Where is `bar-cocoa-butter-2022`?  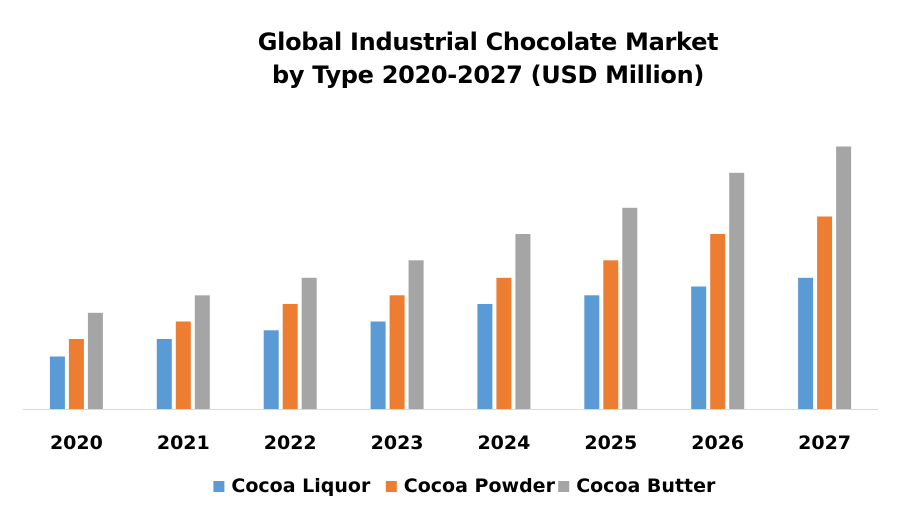
bar-cocoa-butter-2022 is located at coordinates (309, 343).